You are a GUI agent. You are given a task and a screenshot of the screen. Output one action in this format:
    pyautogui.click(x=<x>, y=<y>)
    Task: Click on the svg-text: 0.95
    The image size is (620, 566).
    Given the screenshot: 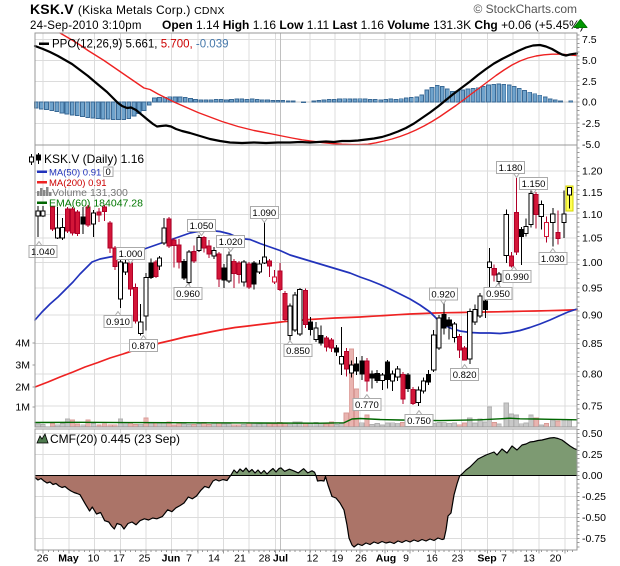 What is the action you would take?
    pyautogui.click(x=592, y=288)
    